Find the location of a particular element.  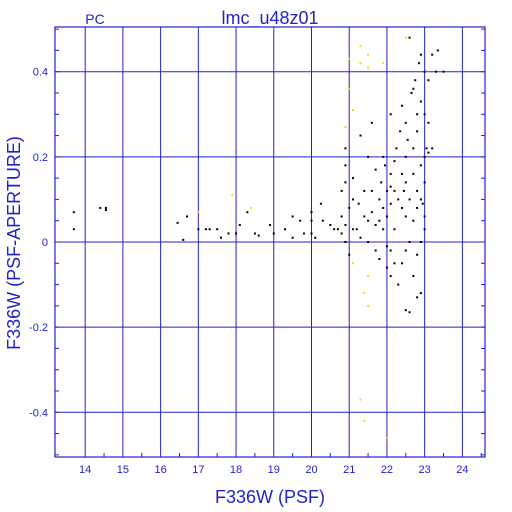

x-tick-label: 23 is located at coordinates (425, 470).